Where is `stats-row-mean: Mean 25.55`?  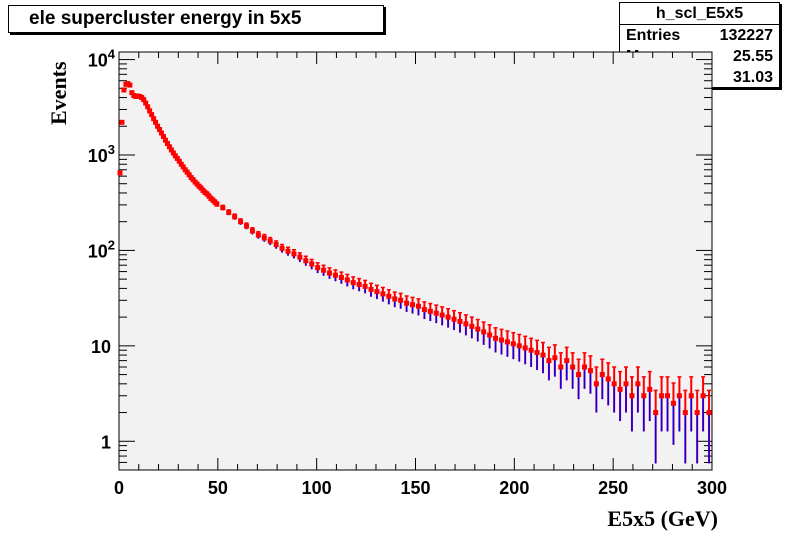
stats-row-mean: Mean 25.55 is located at coordinates (699, 56).